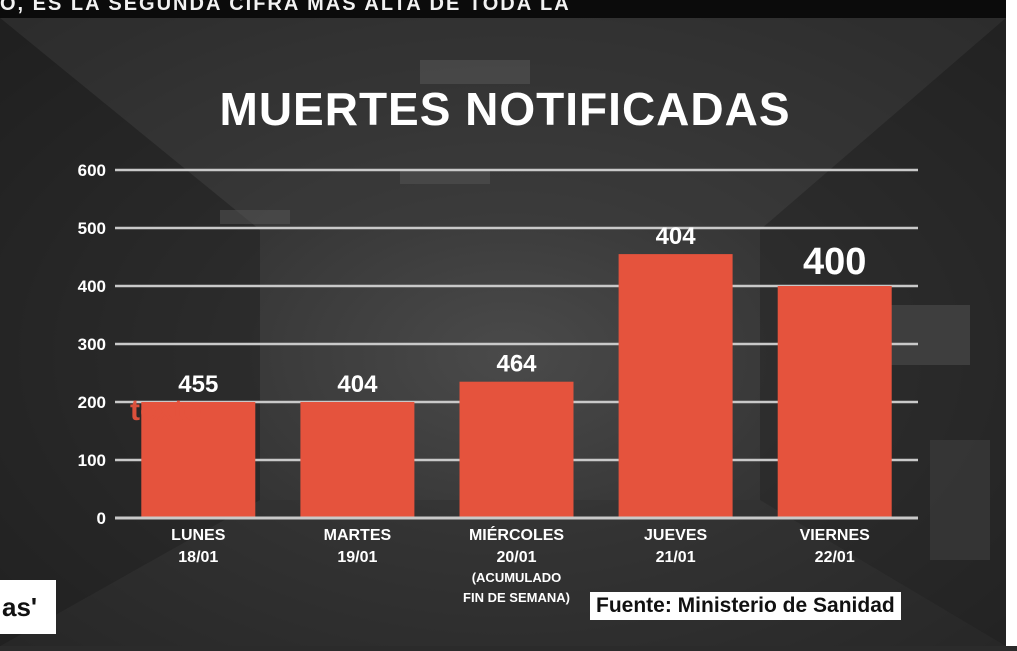 Image resolution: width=1017 pixels, height=651 pixels. What do you see at coordinates (357, 557) in the screenshot?
I see `x-tick-label: 19/01` at bounding box center [357, 557].